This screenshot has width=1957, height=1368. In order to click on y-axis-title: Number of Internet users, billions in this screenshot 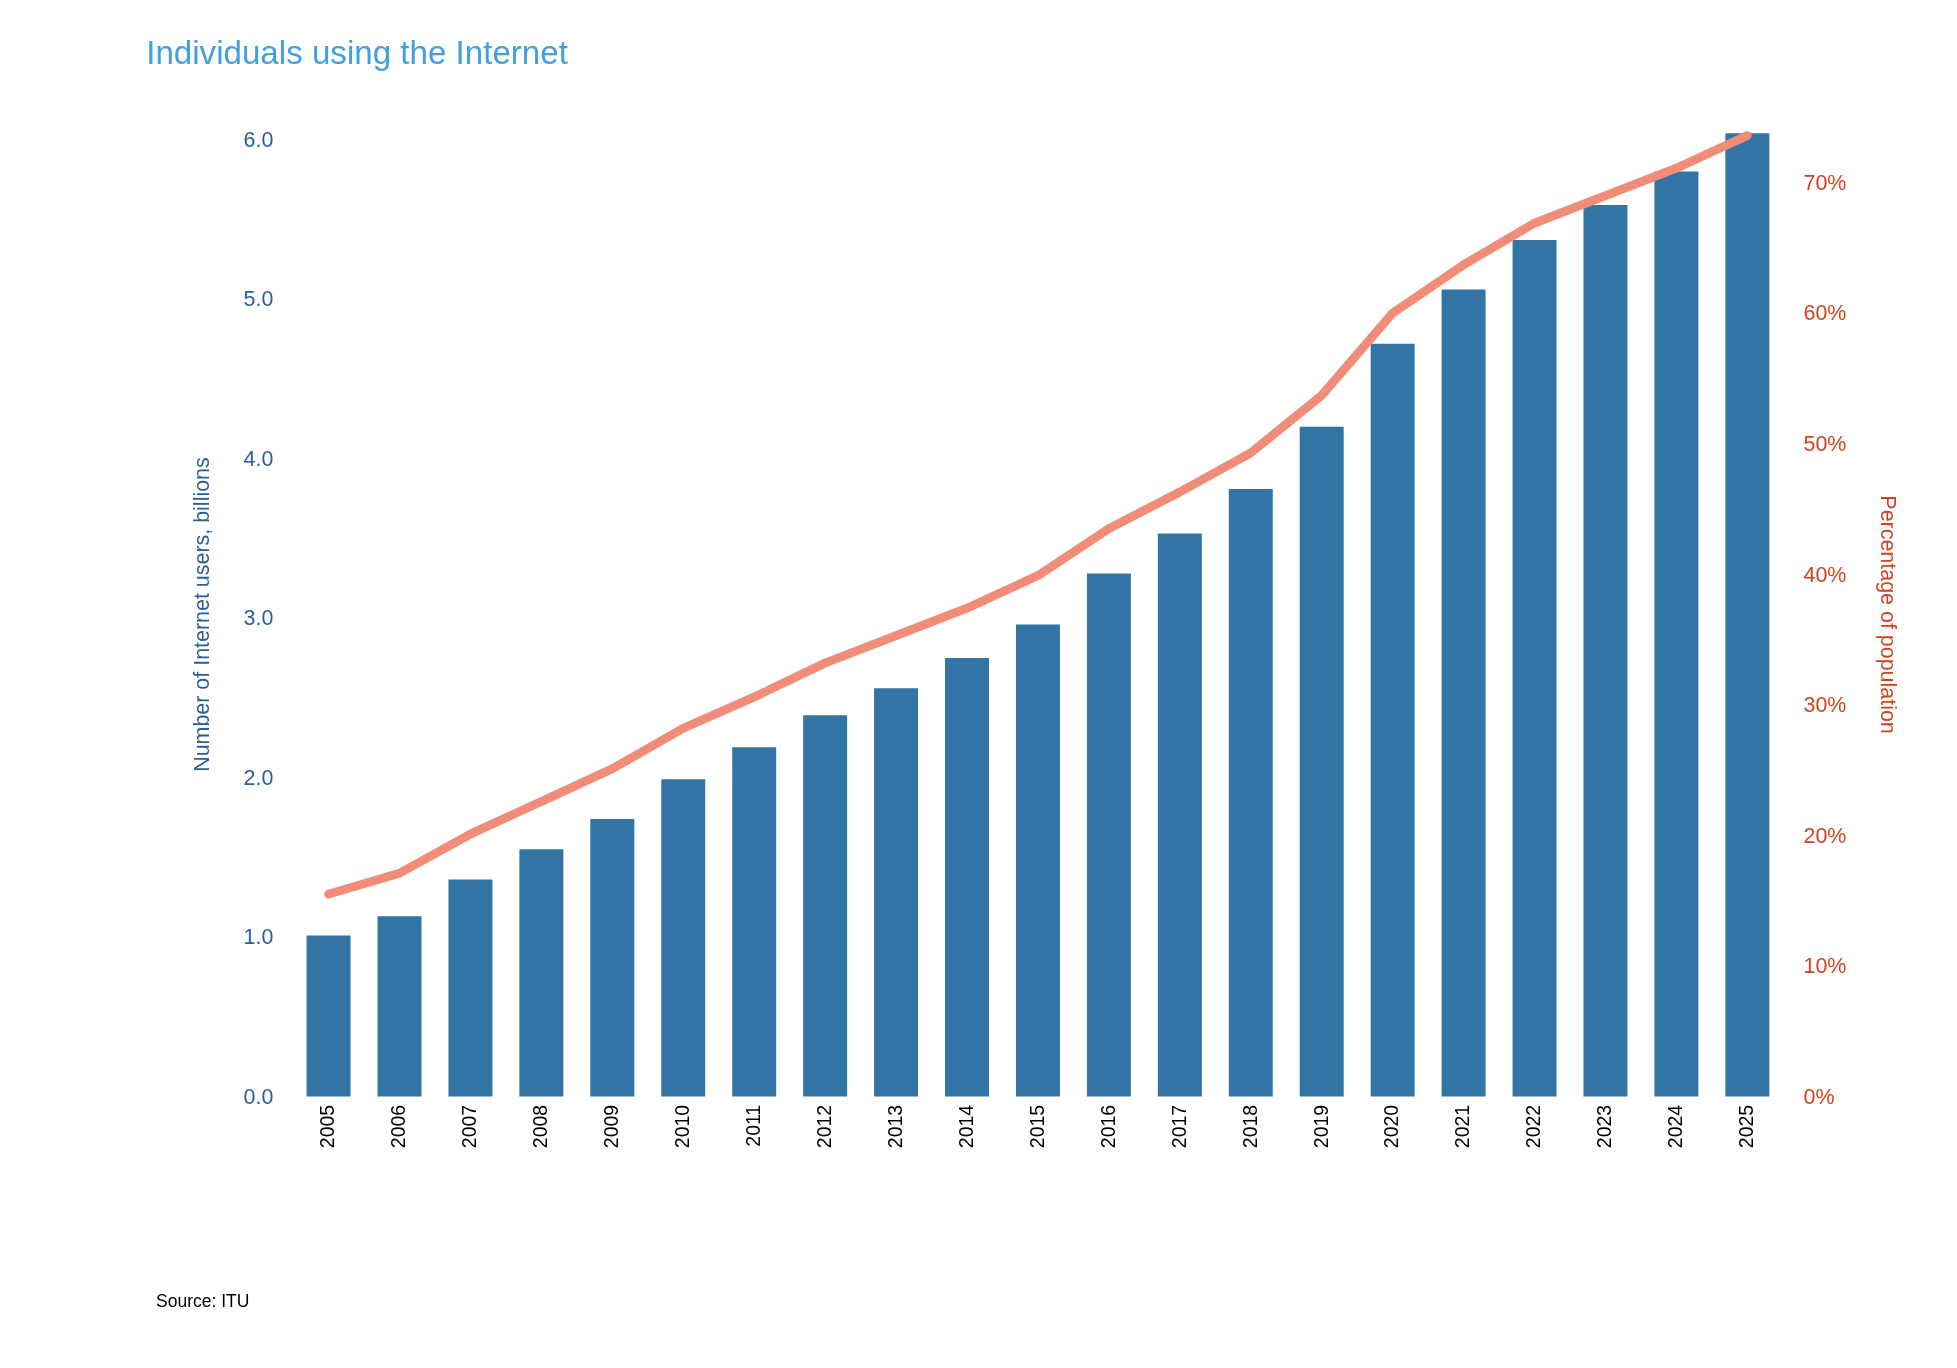, I will do `click(202, 614)`.